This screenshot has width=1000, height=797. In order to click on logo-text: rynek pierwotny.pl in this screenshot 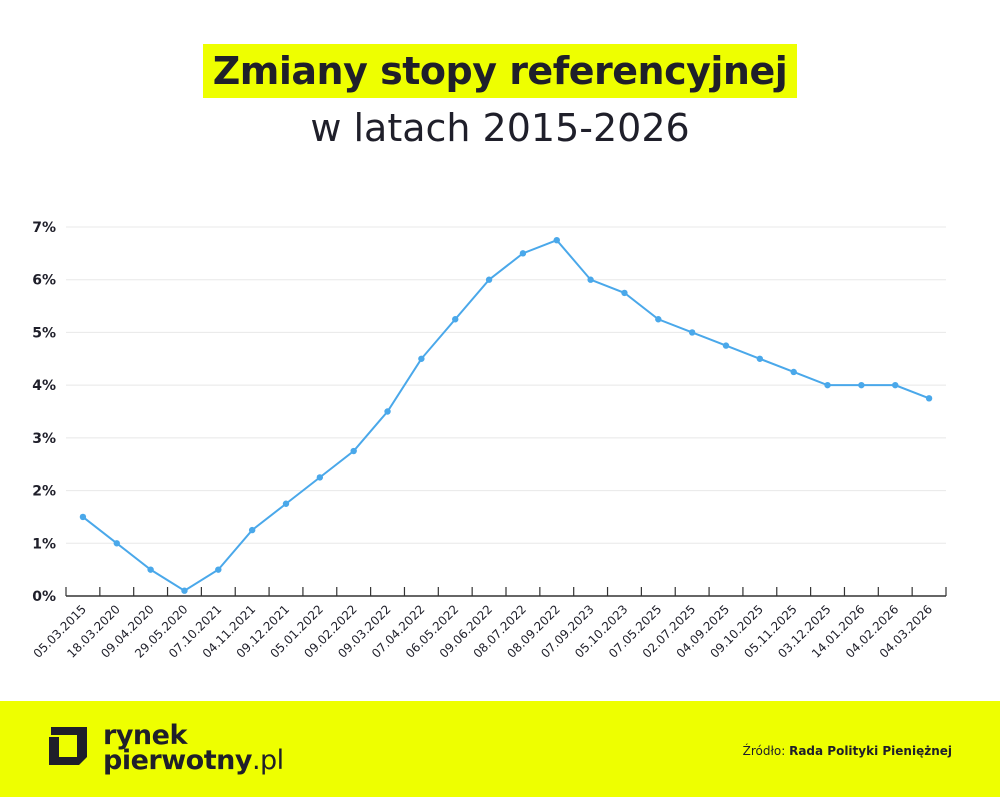, I will do `click(193, 748)`.